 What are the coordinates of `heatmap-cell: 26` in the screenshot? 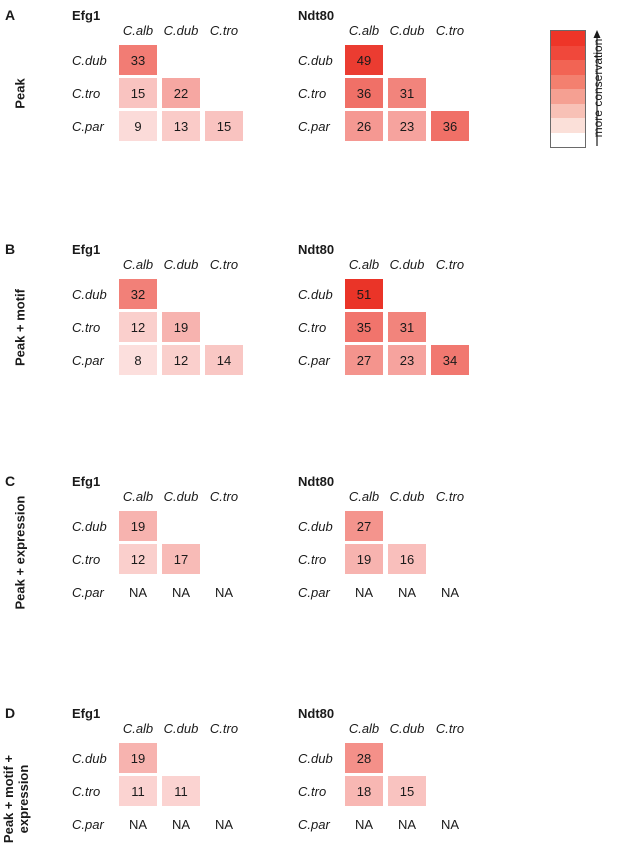 It's located at (364, 126).